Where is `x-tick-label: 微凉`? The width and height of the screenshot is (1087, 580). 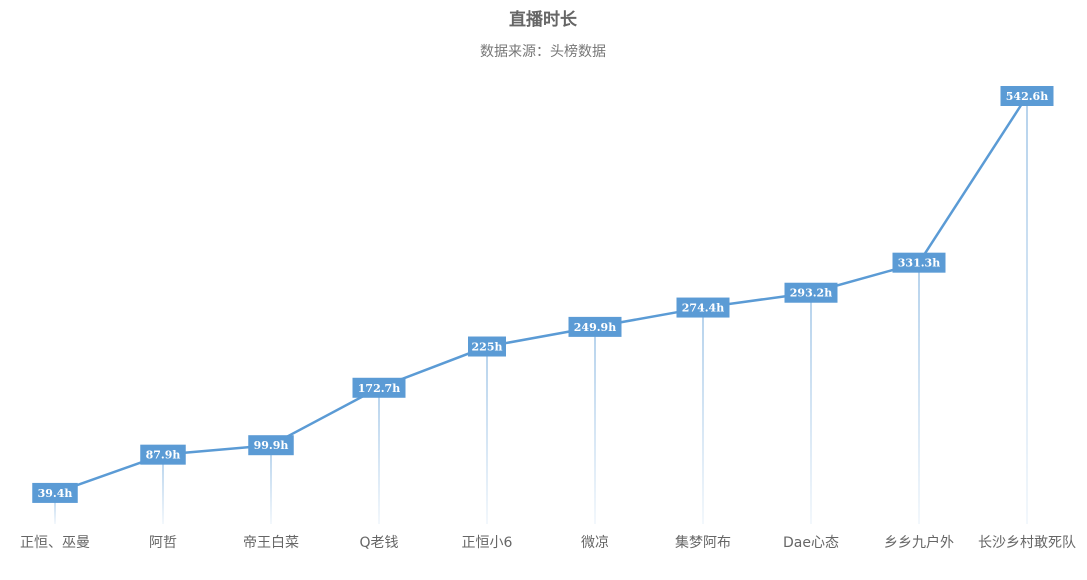
x-tick-label: 微凉 is located at coordinates (595, 543).